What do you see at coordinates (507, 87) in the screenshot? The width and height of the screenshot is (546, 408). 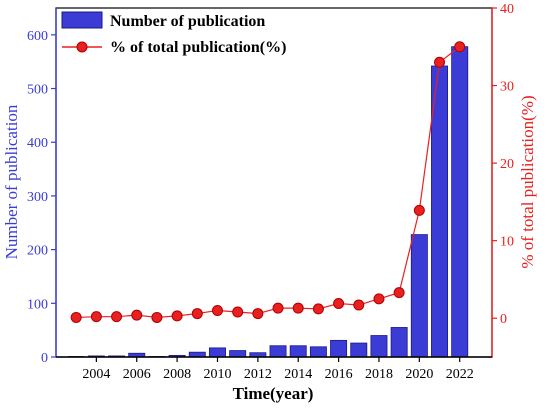 I see `y-tick-label-right: 30` at bounding box center [507, 87].